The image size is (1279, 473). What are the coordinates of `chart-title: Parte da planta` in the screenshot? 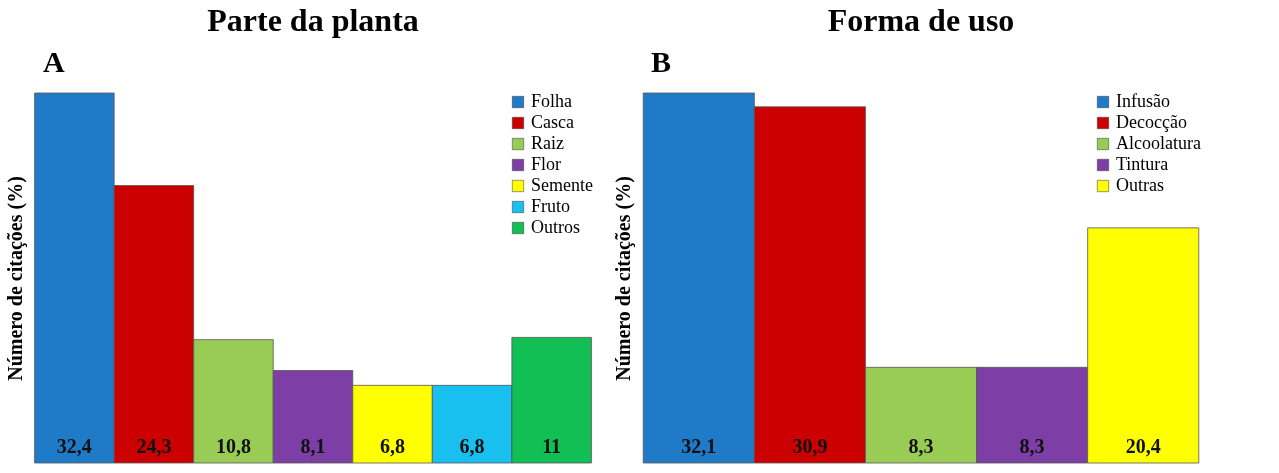 It's located at (313, 20).